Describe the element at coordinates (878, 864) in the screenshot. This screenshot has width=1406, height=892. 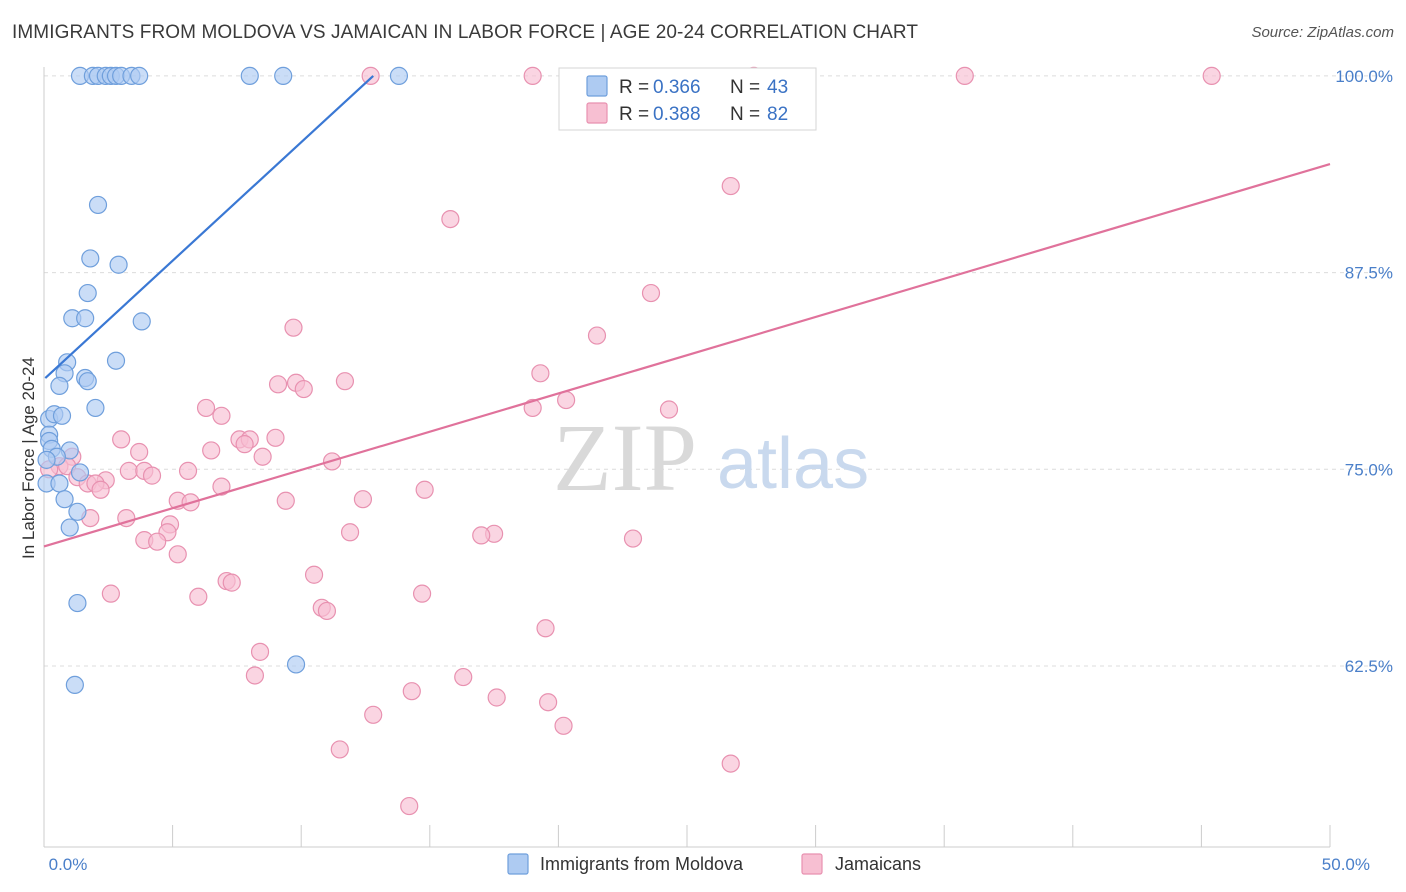
I see `bottom-legend-label-jamaicans: Jamaicans` at that location.